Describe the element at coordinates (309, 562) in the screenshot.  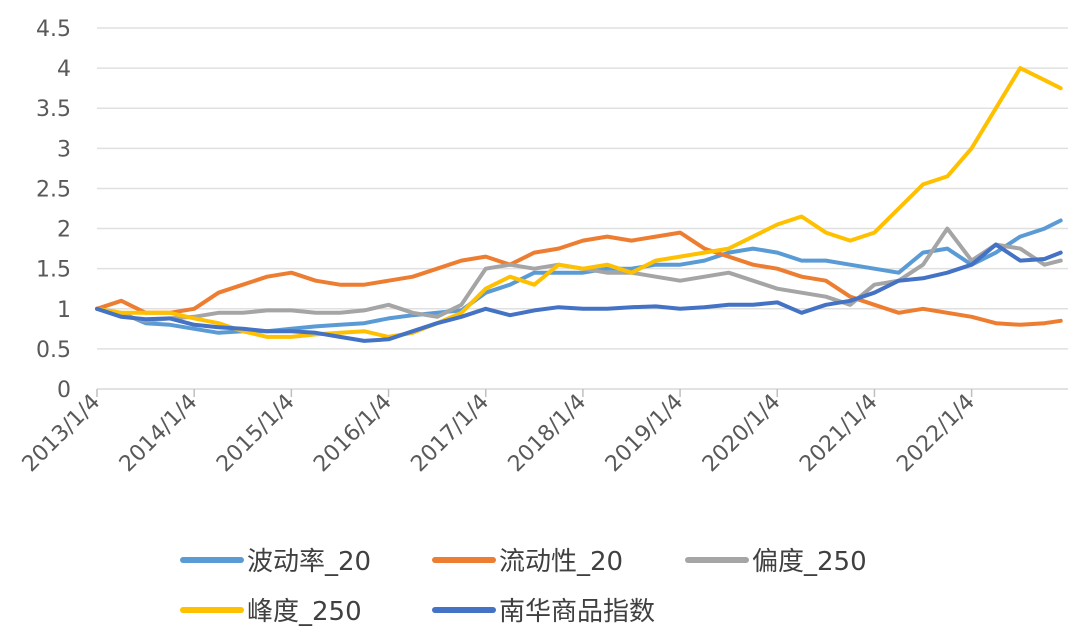
I see `legend-label: 波动率_20` at that location.